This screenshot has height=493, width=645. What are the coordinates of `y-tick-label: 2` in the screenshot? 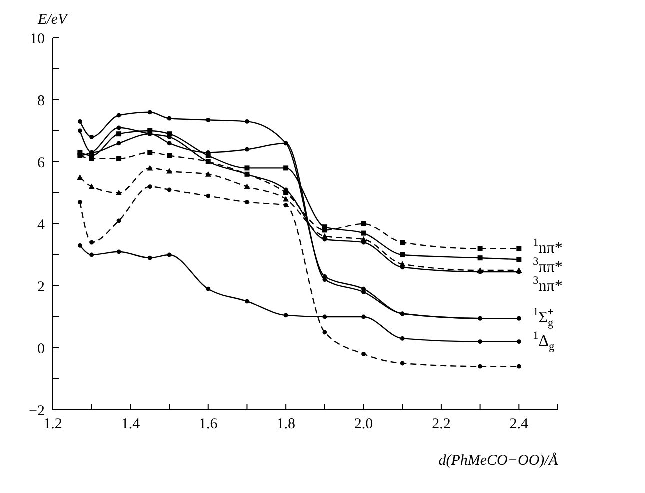 It's located at (41, 287).